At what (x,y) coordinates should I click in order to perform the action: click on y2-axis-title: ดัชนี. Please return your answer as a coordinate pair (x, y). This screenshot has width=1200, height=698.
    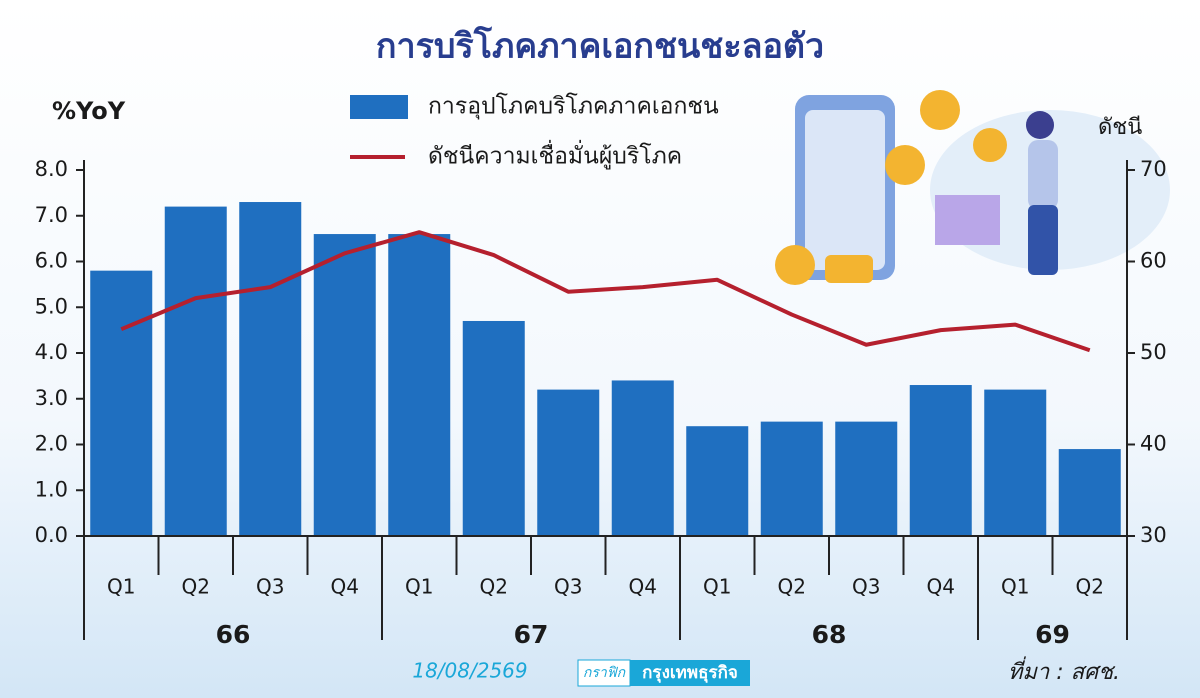
    Looking at the image, I should click on (1120, 127).